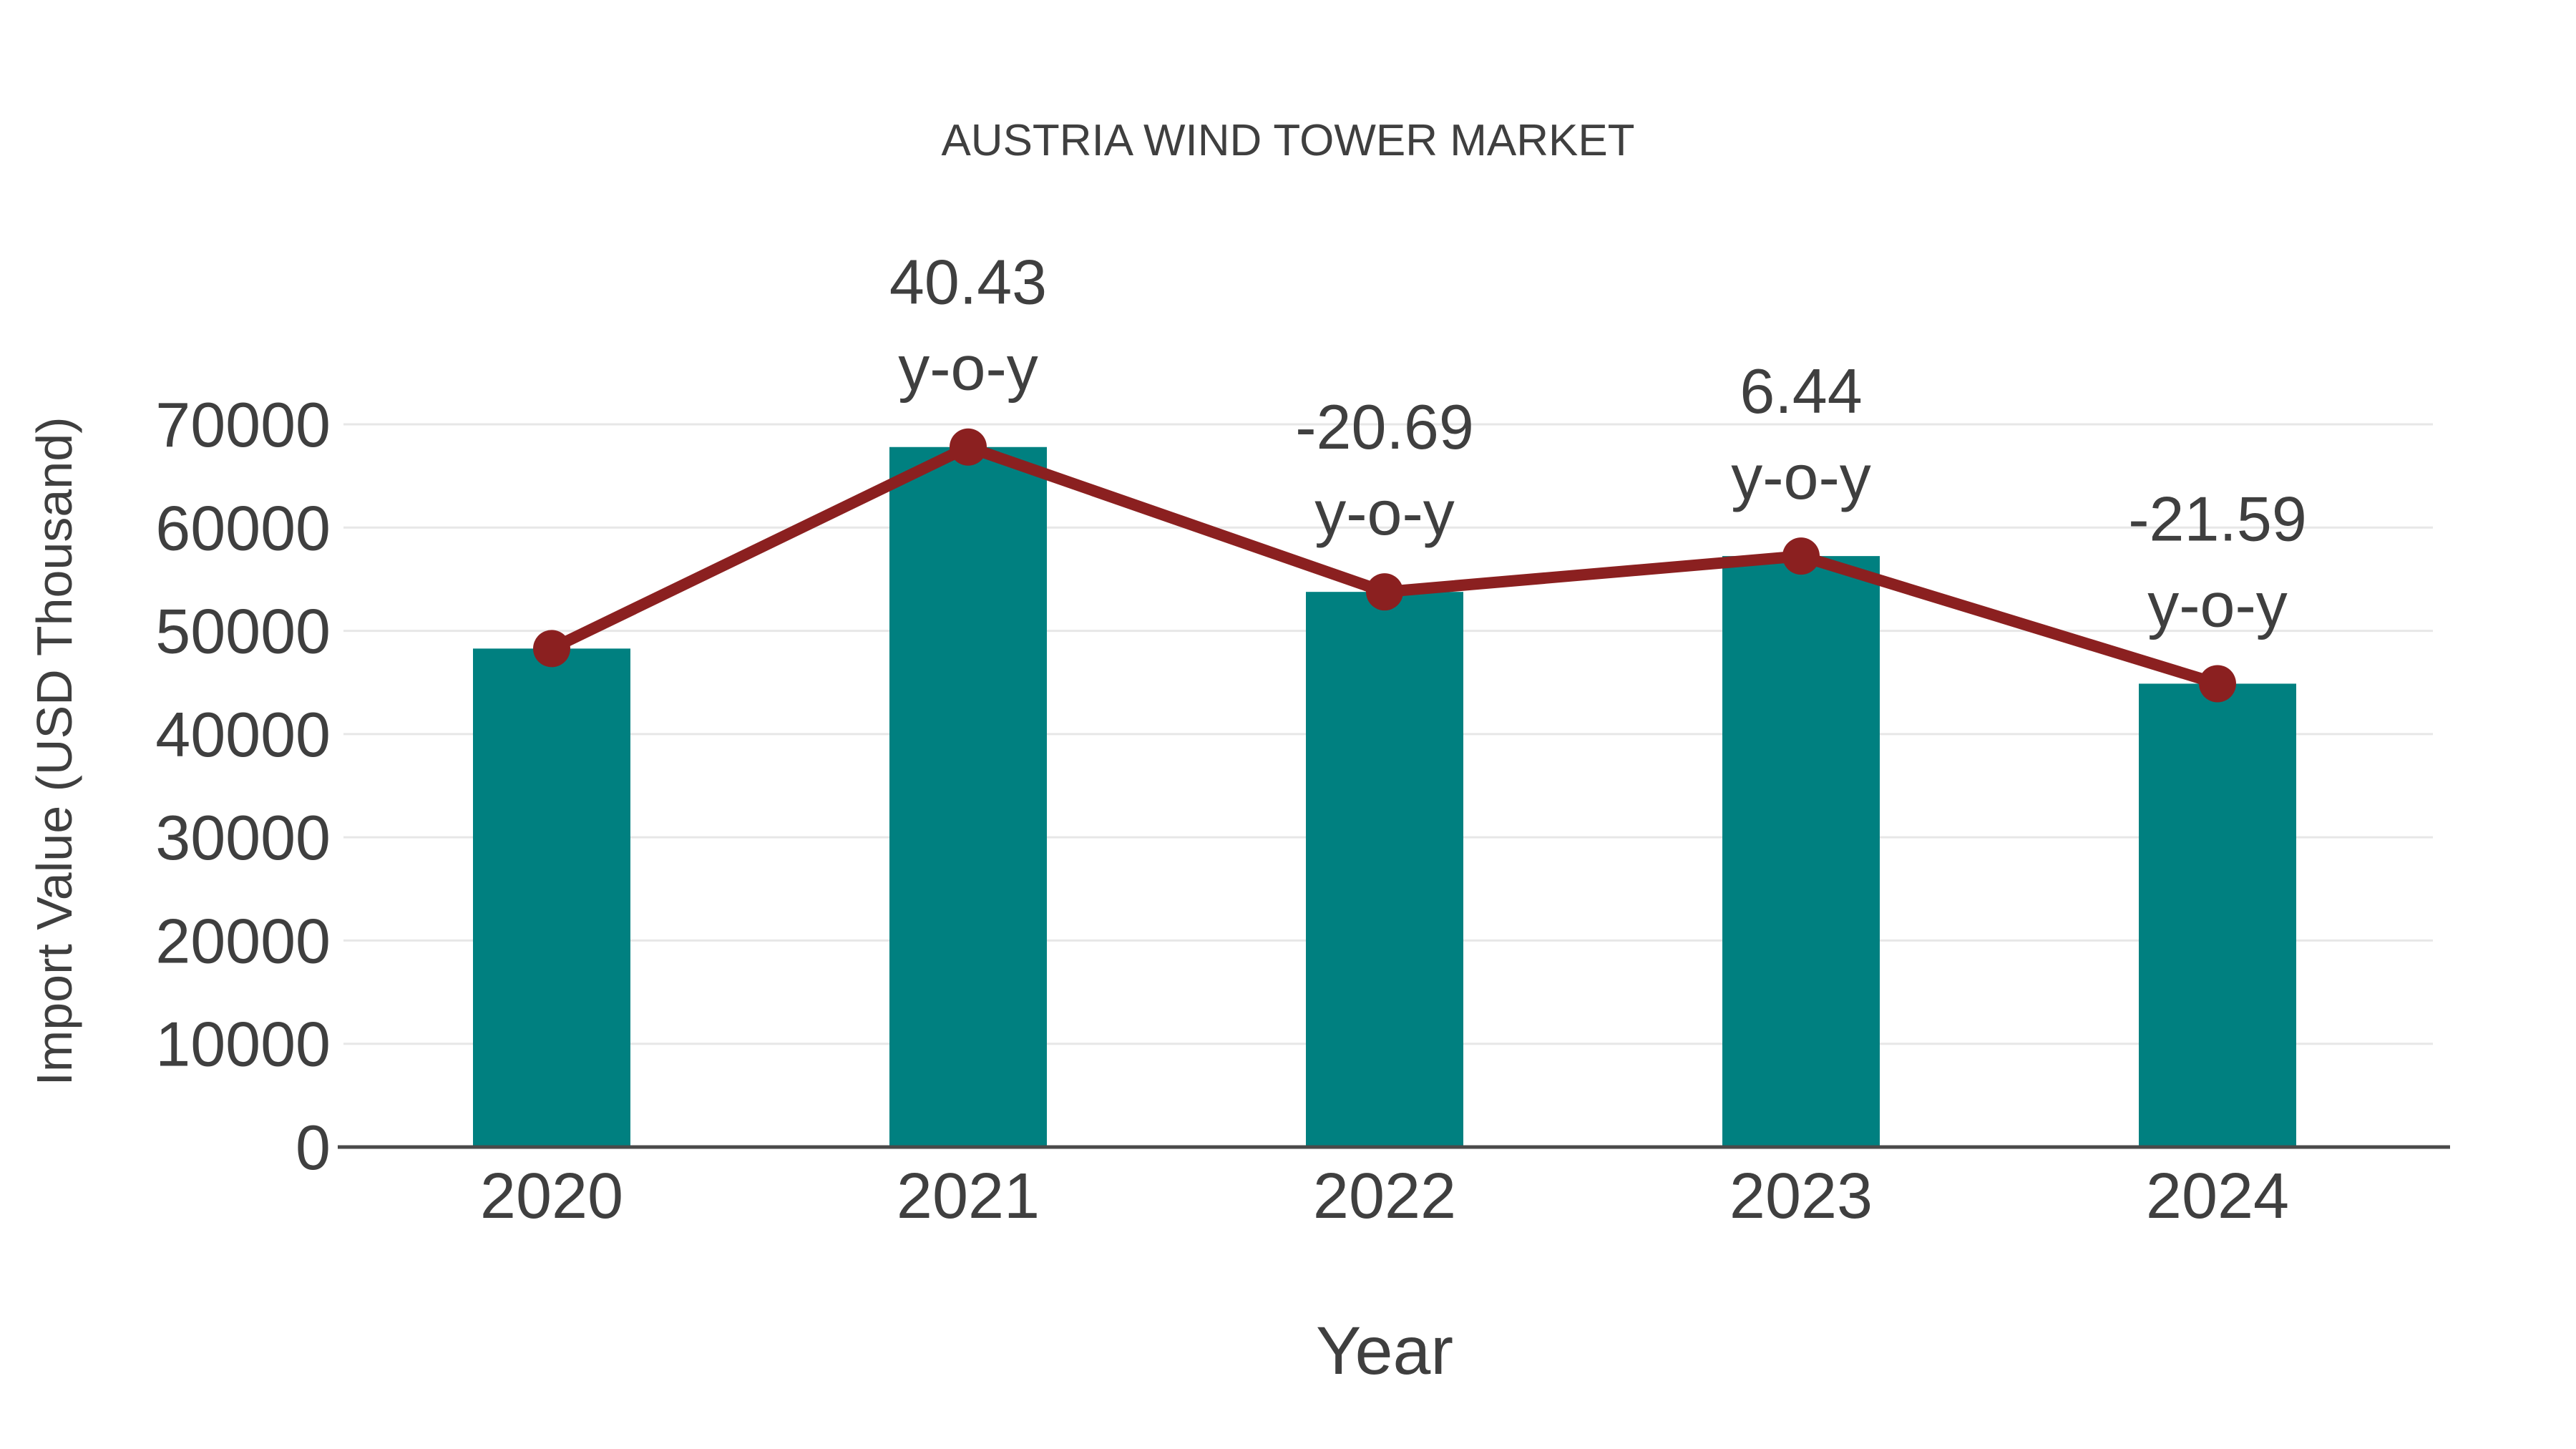  Describe the element at coordinates (1287, 140) in the screenshot. I see `chart-title: AUSTRIA WIND TOWER MARKET` at that location.